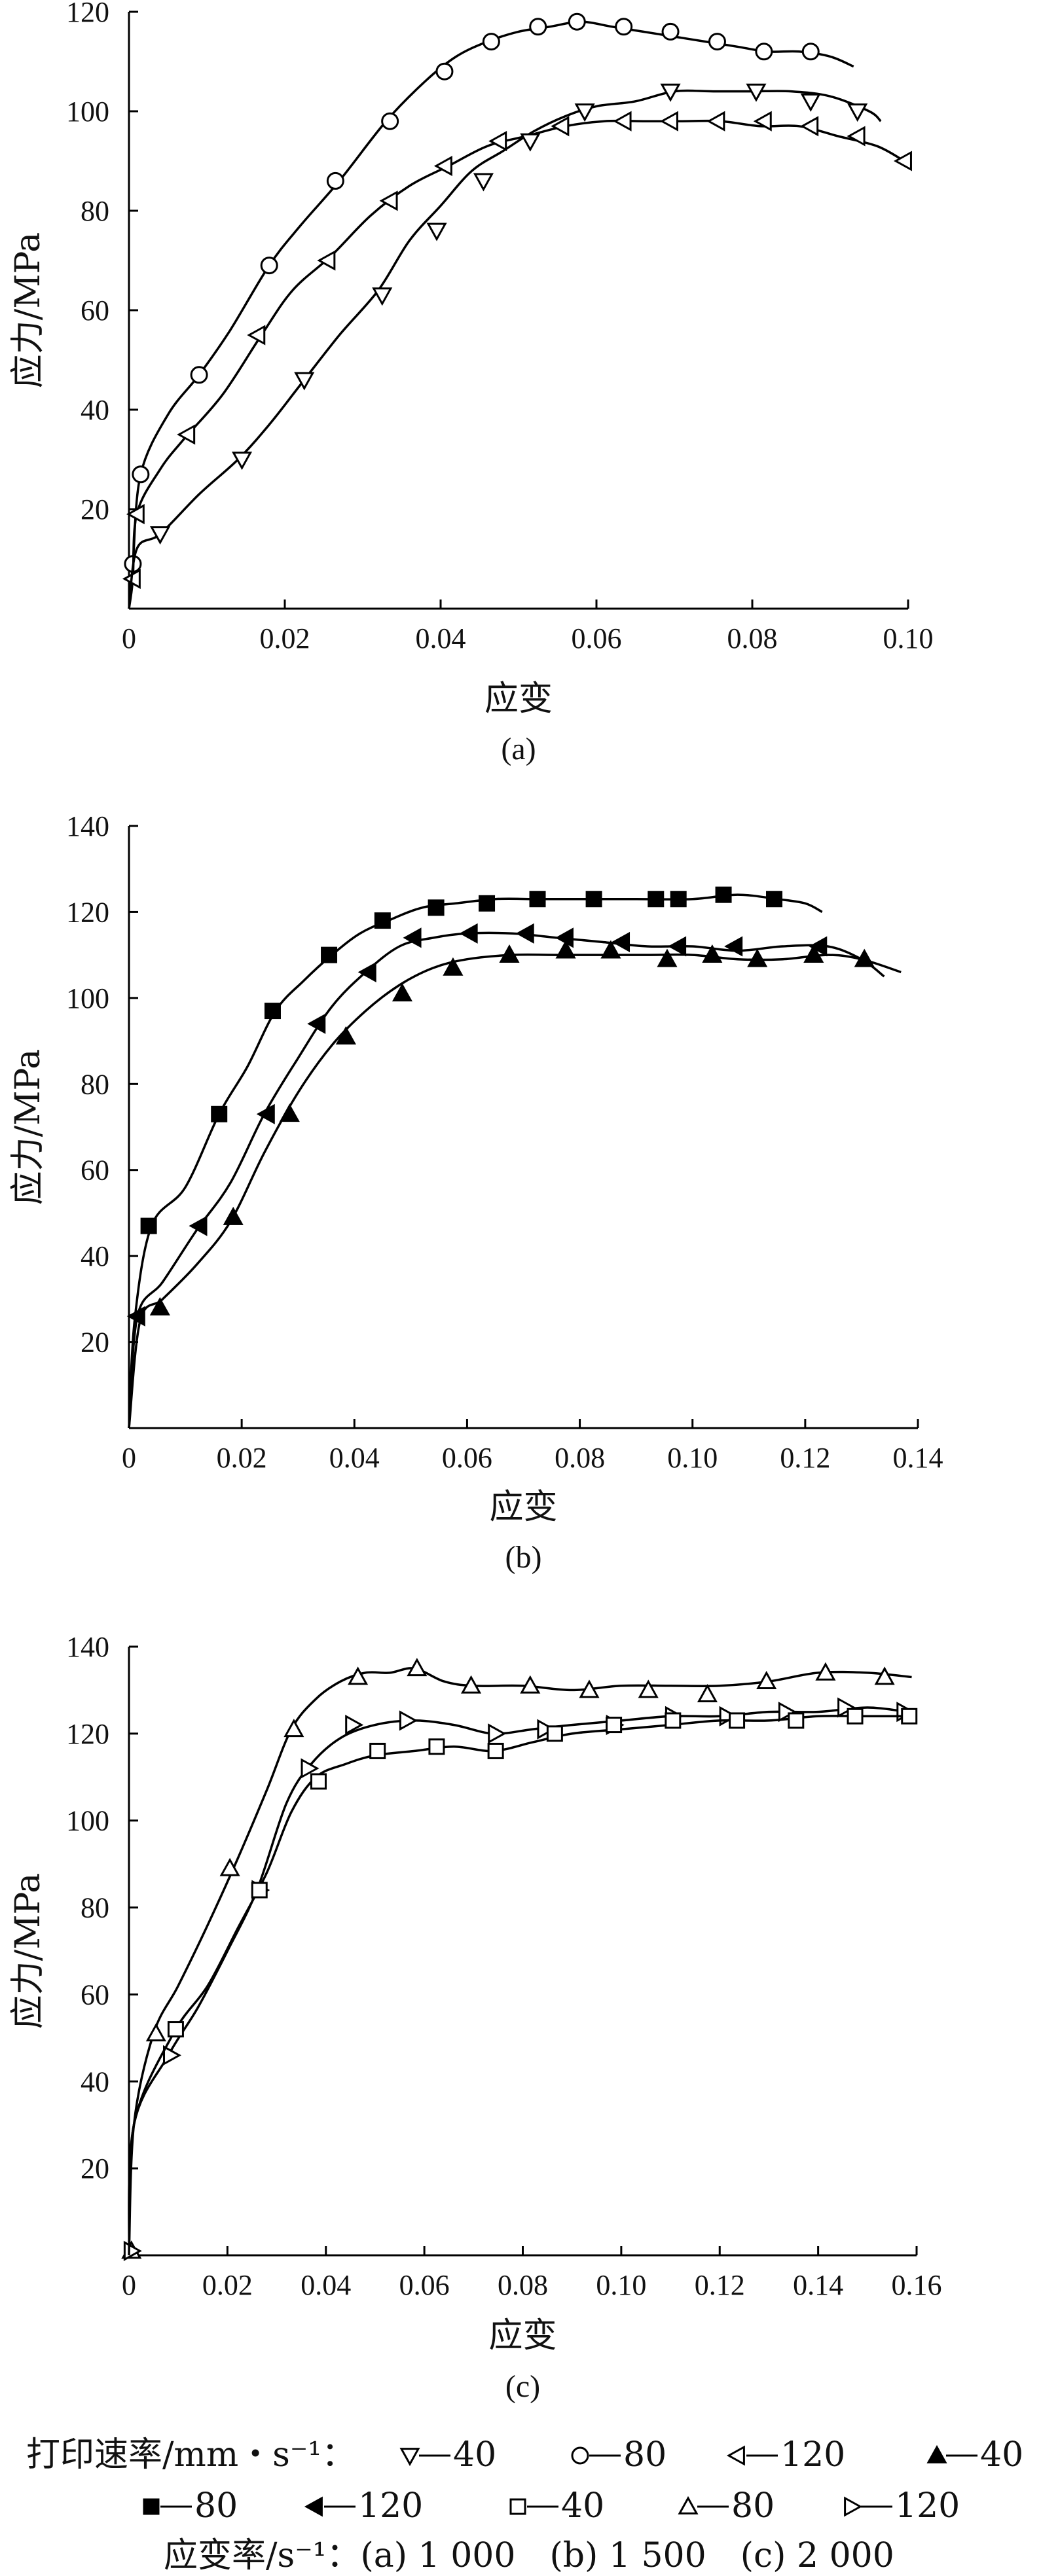 This screenshot has width=1041, height=2576. What do you see at coordinates (974, 2455) in the screenshot?
I see `legend-entry-triangle-up-filled-undefined: 40` at bounding box center [974, 2455].